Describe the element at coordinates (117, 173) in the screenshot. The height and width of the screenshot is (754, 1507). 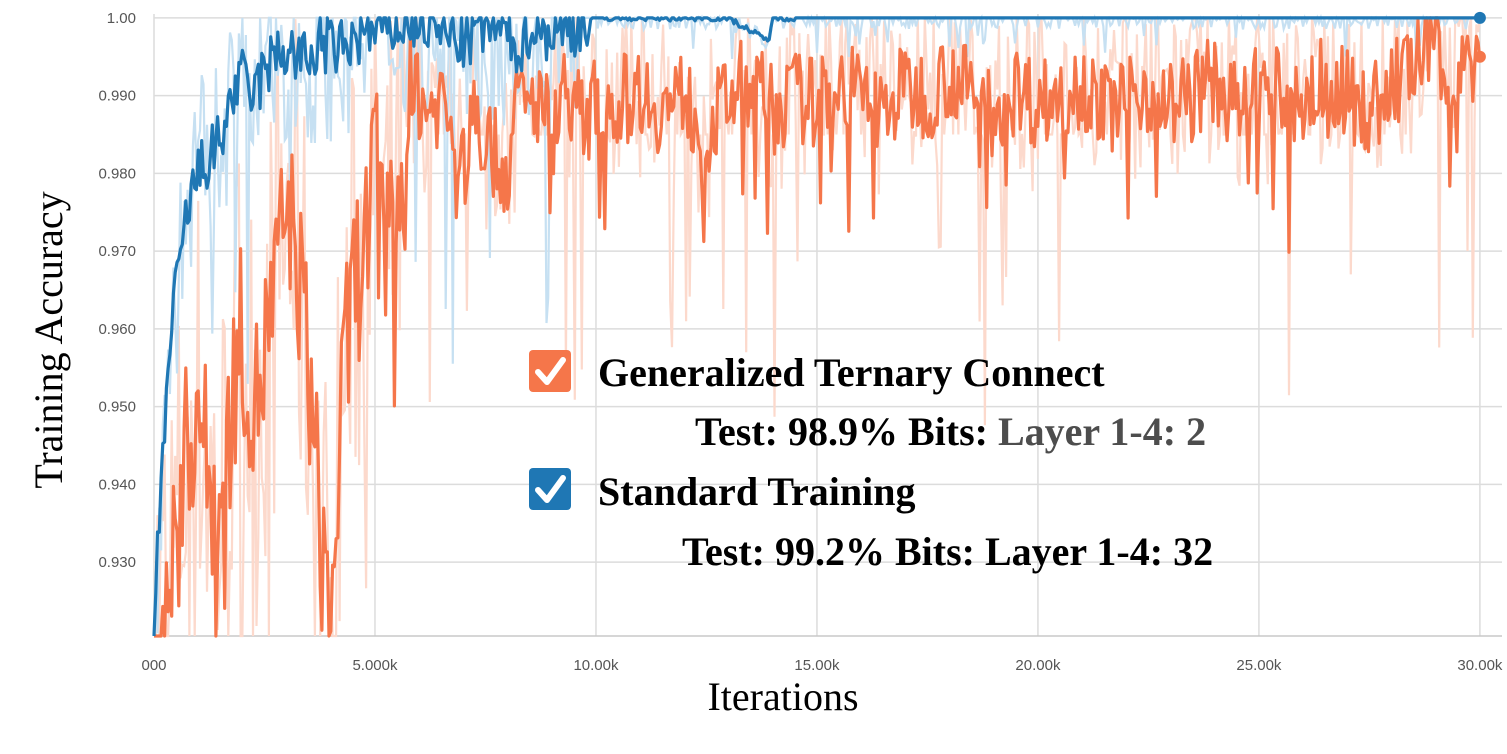
I see `y-tick-label: 0.980` at that location.